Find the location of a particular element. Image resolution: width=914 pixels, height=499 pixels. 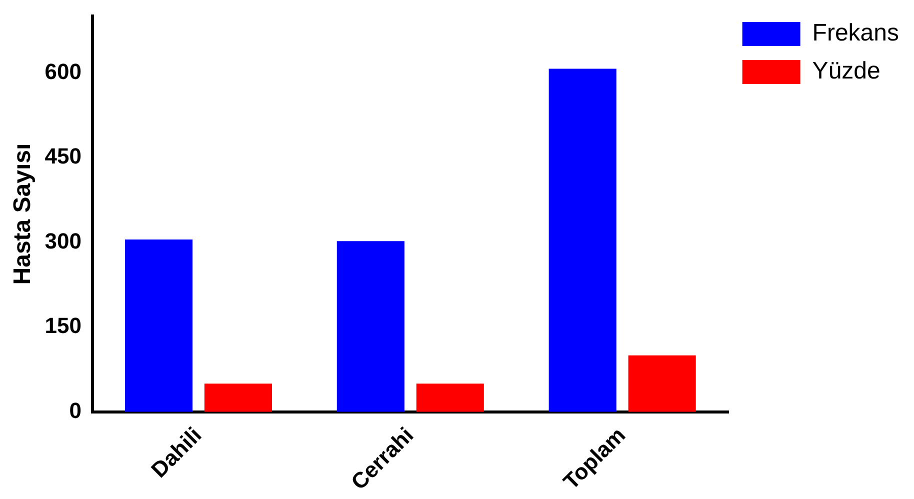

y-tick-label: 450 is located at coordinates (63, 156).